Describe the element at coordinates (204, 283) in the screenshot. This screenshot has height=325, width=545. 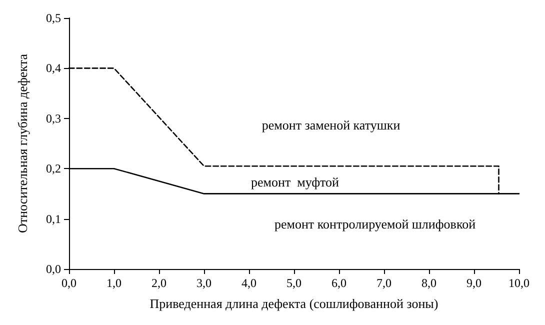
I see `x-tick-label: 3,0` at that location.